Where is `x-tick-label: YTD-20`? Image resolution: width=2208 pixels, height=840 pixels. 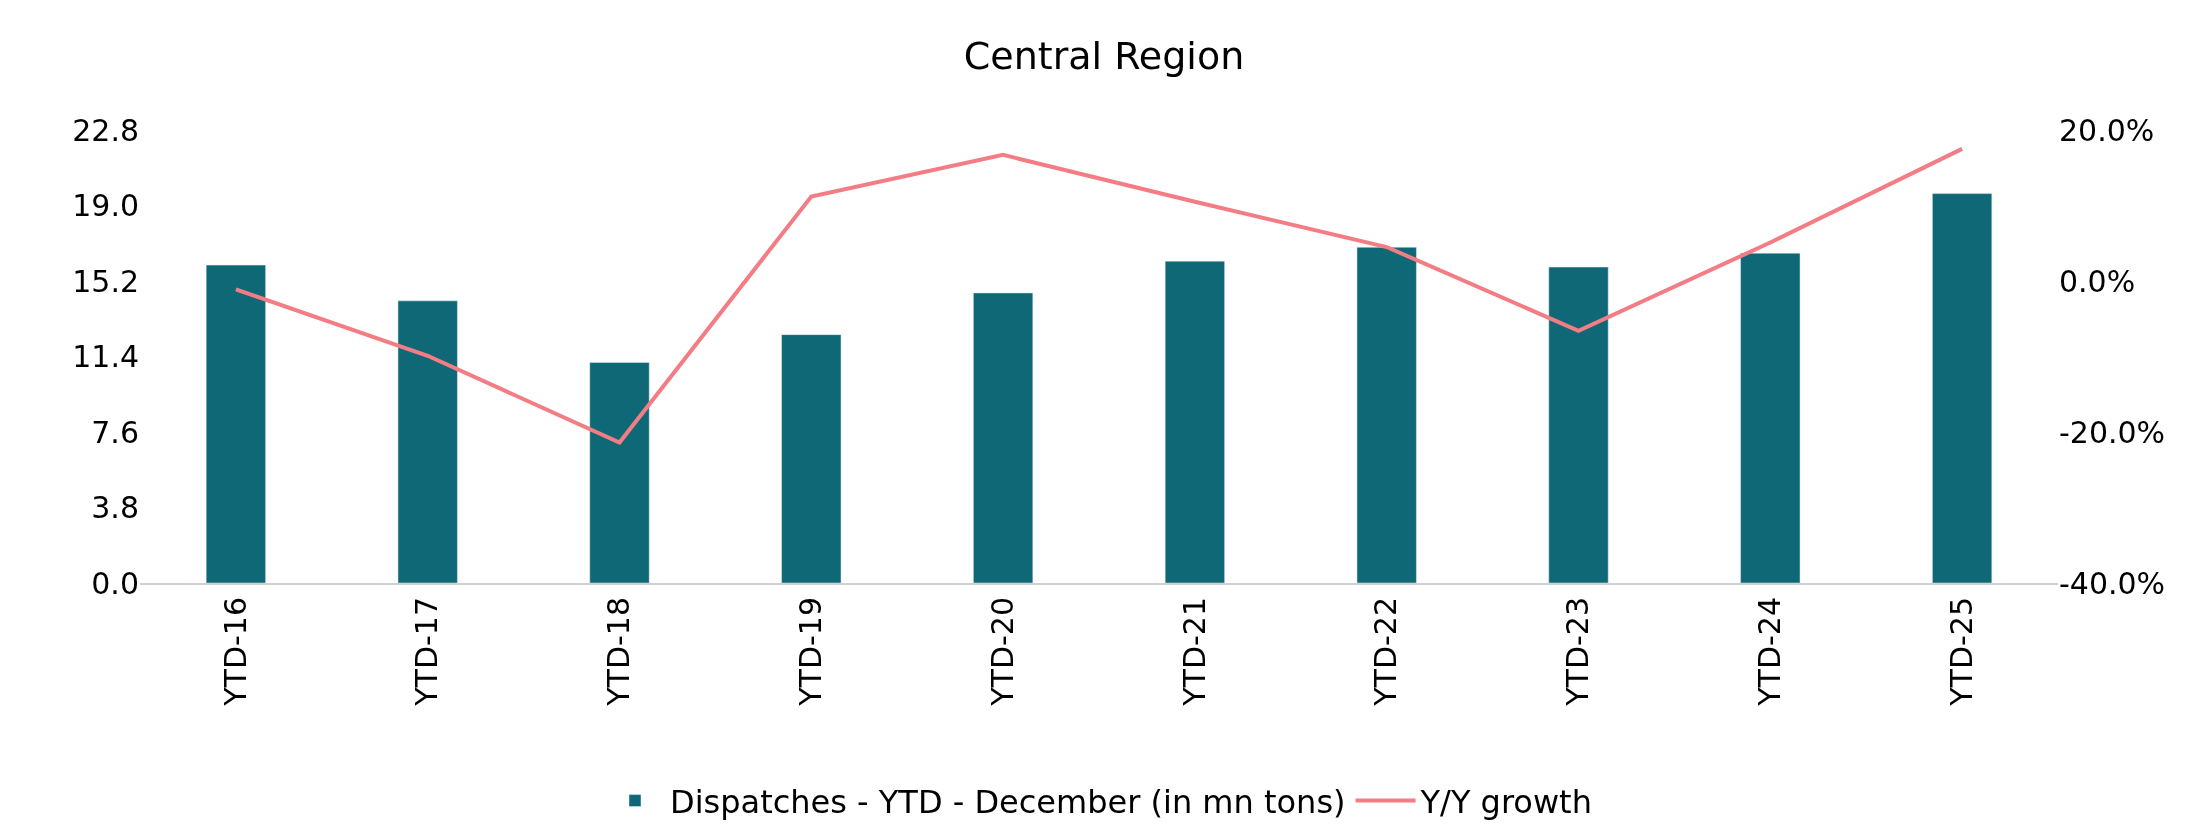 x-tick-label: YTD-20 is located at coordinates (1002, 652).